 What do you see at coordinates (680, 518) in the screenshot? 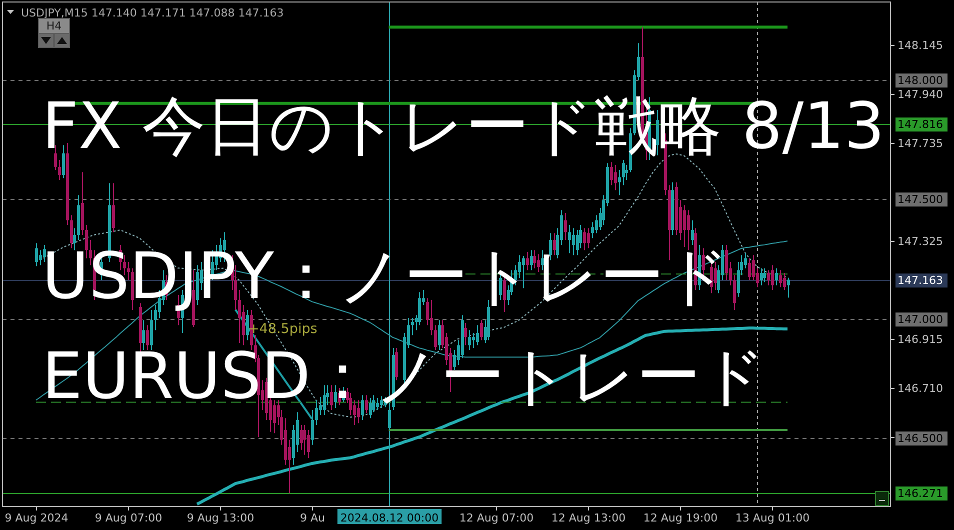
I see `x-tick-label: 12 Aug 19:00` at bounding box center [680, 518].